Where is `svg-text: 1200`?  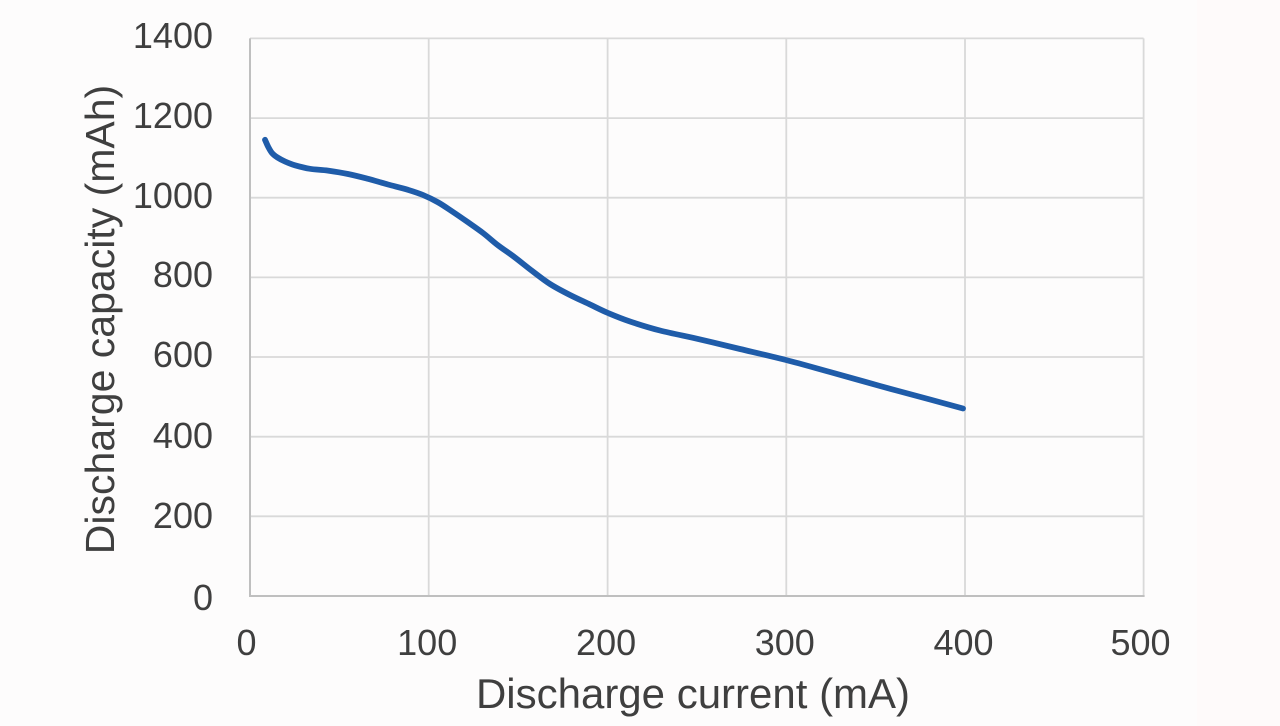
svg-text: 1200 is located at coordinates (173, 115).